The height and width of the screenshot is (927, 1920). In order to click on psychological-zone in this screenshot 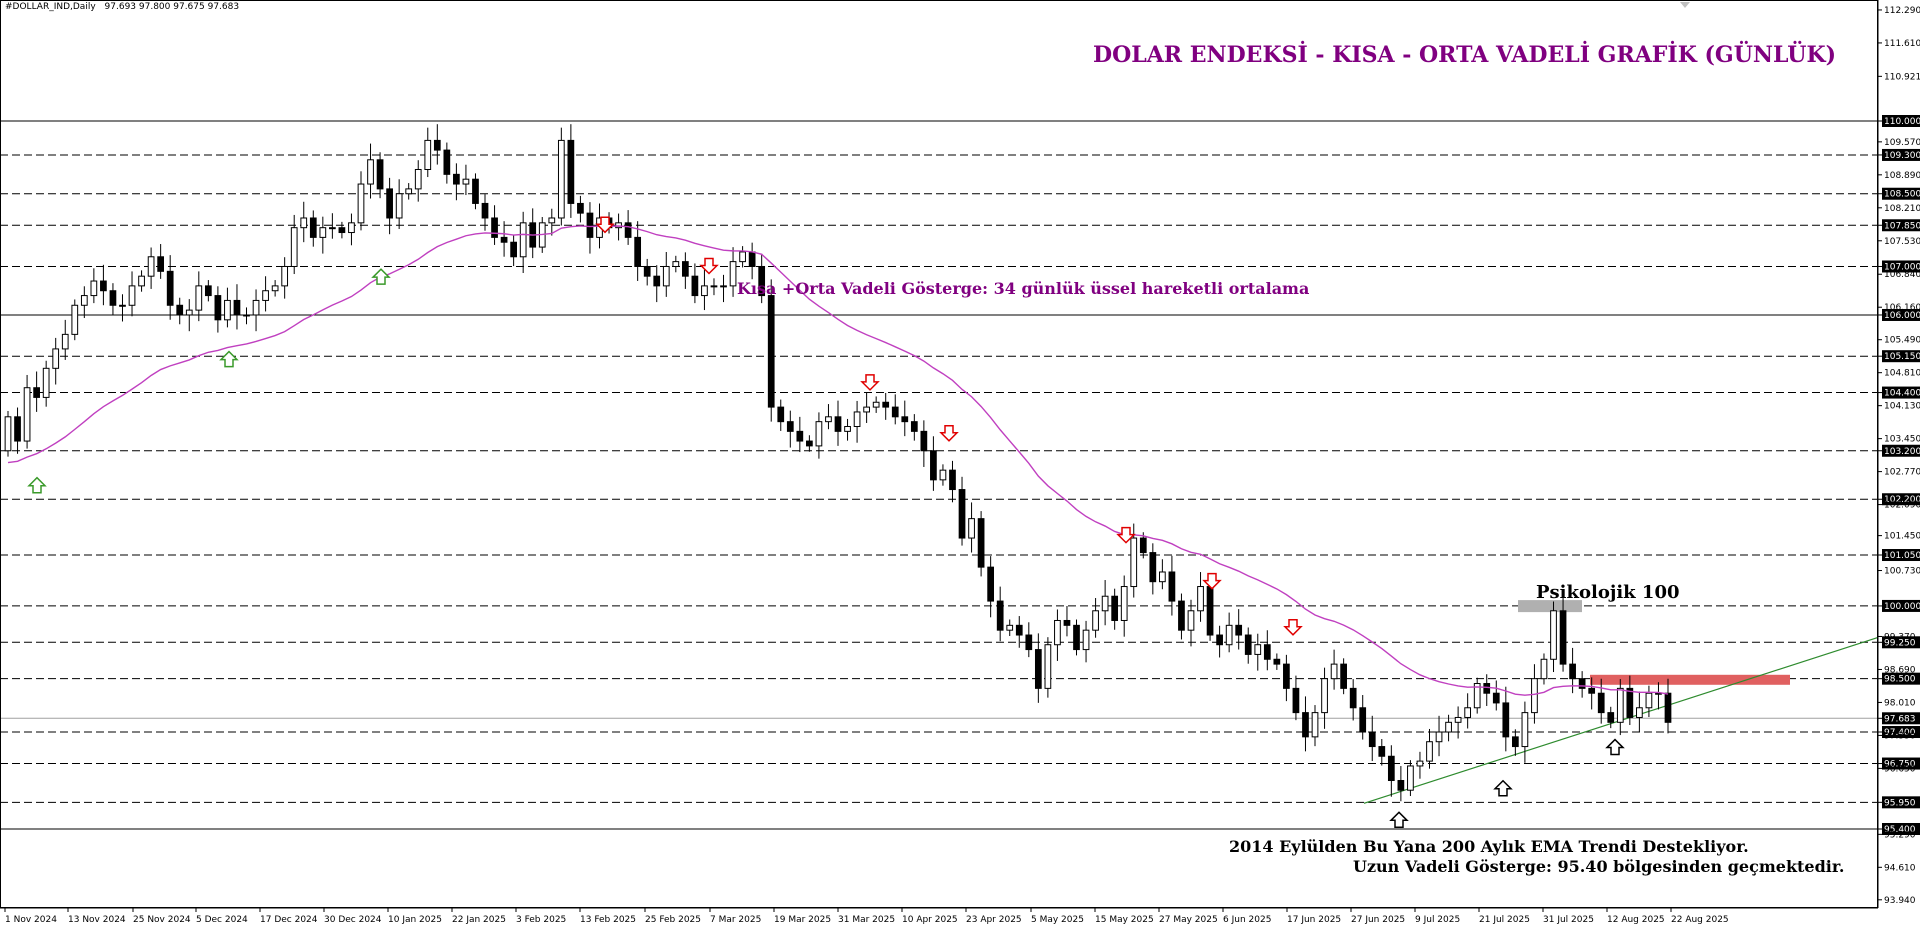, I will do `click(1550, 606)`.